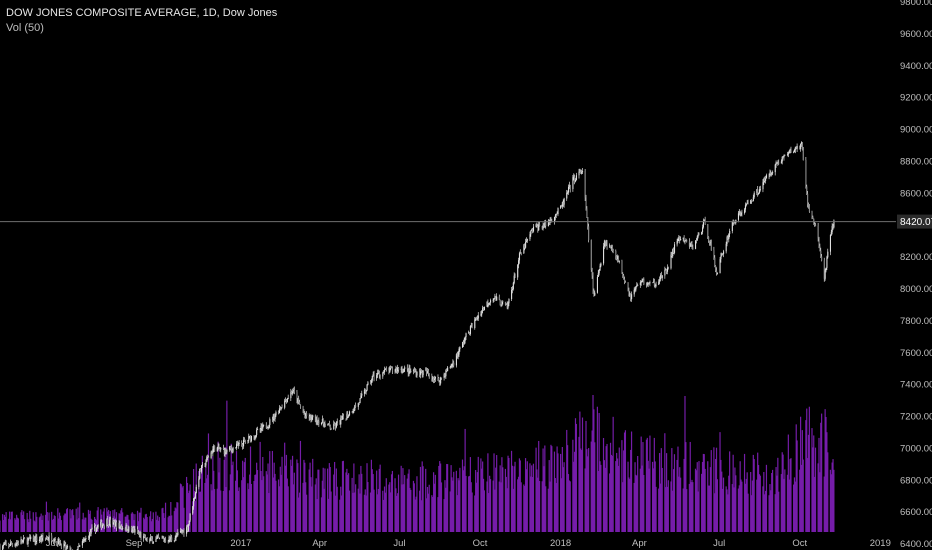  What do you see at coordinates (719, 543) in the screenshot?
I see `x-tick-label: Jul` at bounding box center [719, 543].